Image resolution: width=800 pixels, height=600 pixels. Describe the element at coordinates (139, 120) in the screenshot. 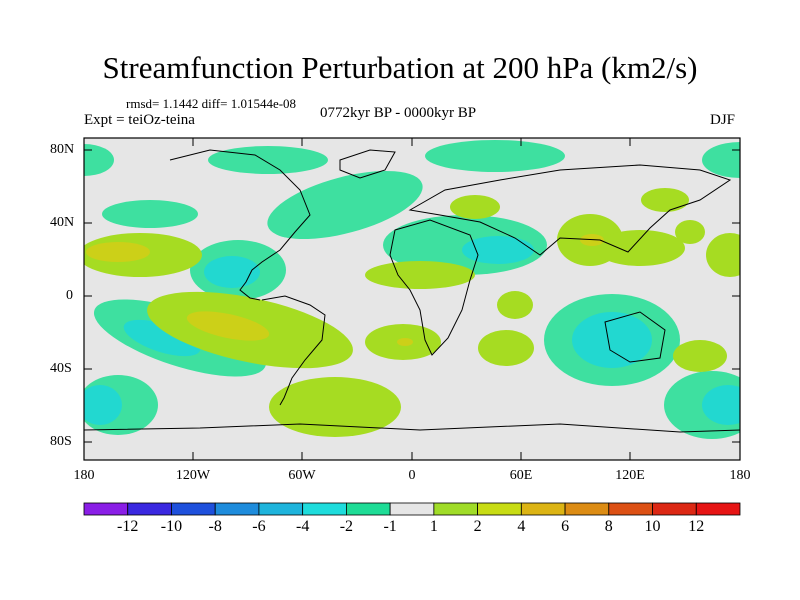

I see `experiment-label: Expt = teiOz-teina` at that location.